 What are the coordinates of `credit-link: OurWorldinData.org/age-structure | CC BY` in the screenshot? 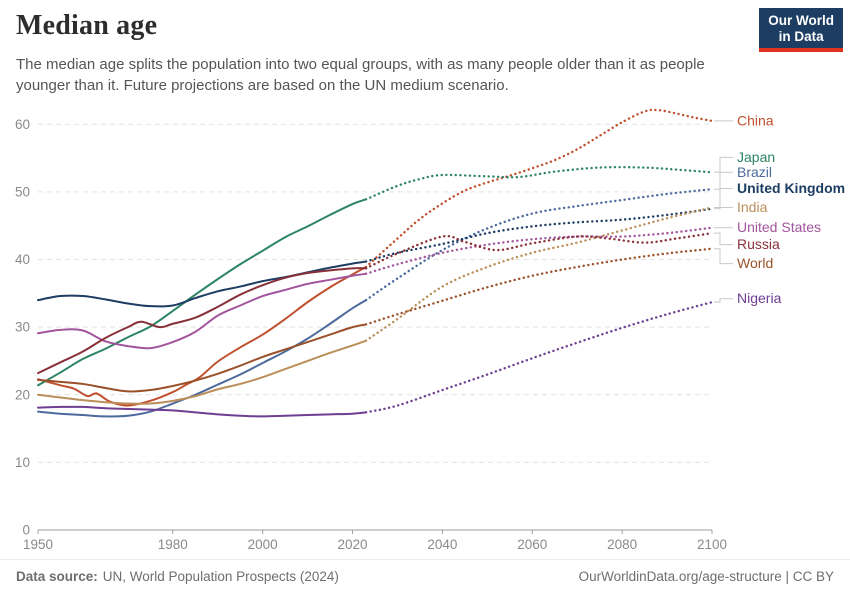 It's located at (706, 576).